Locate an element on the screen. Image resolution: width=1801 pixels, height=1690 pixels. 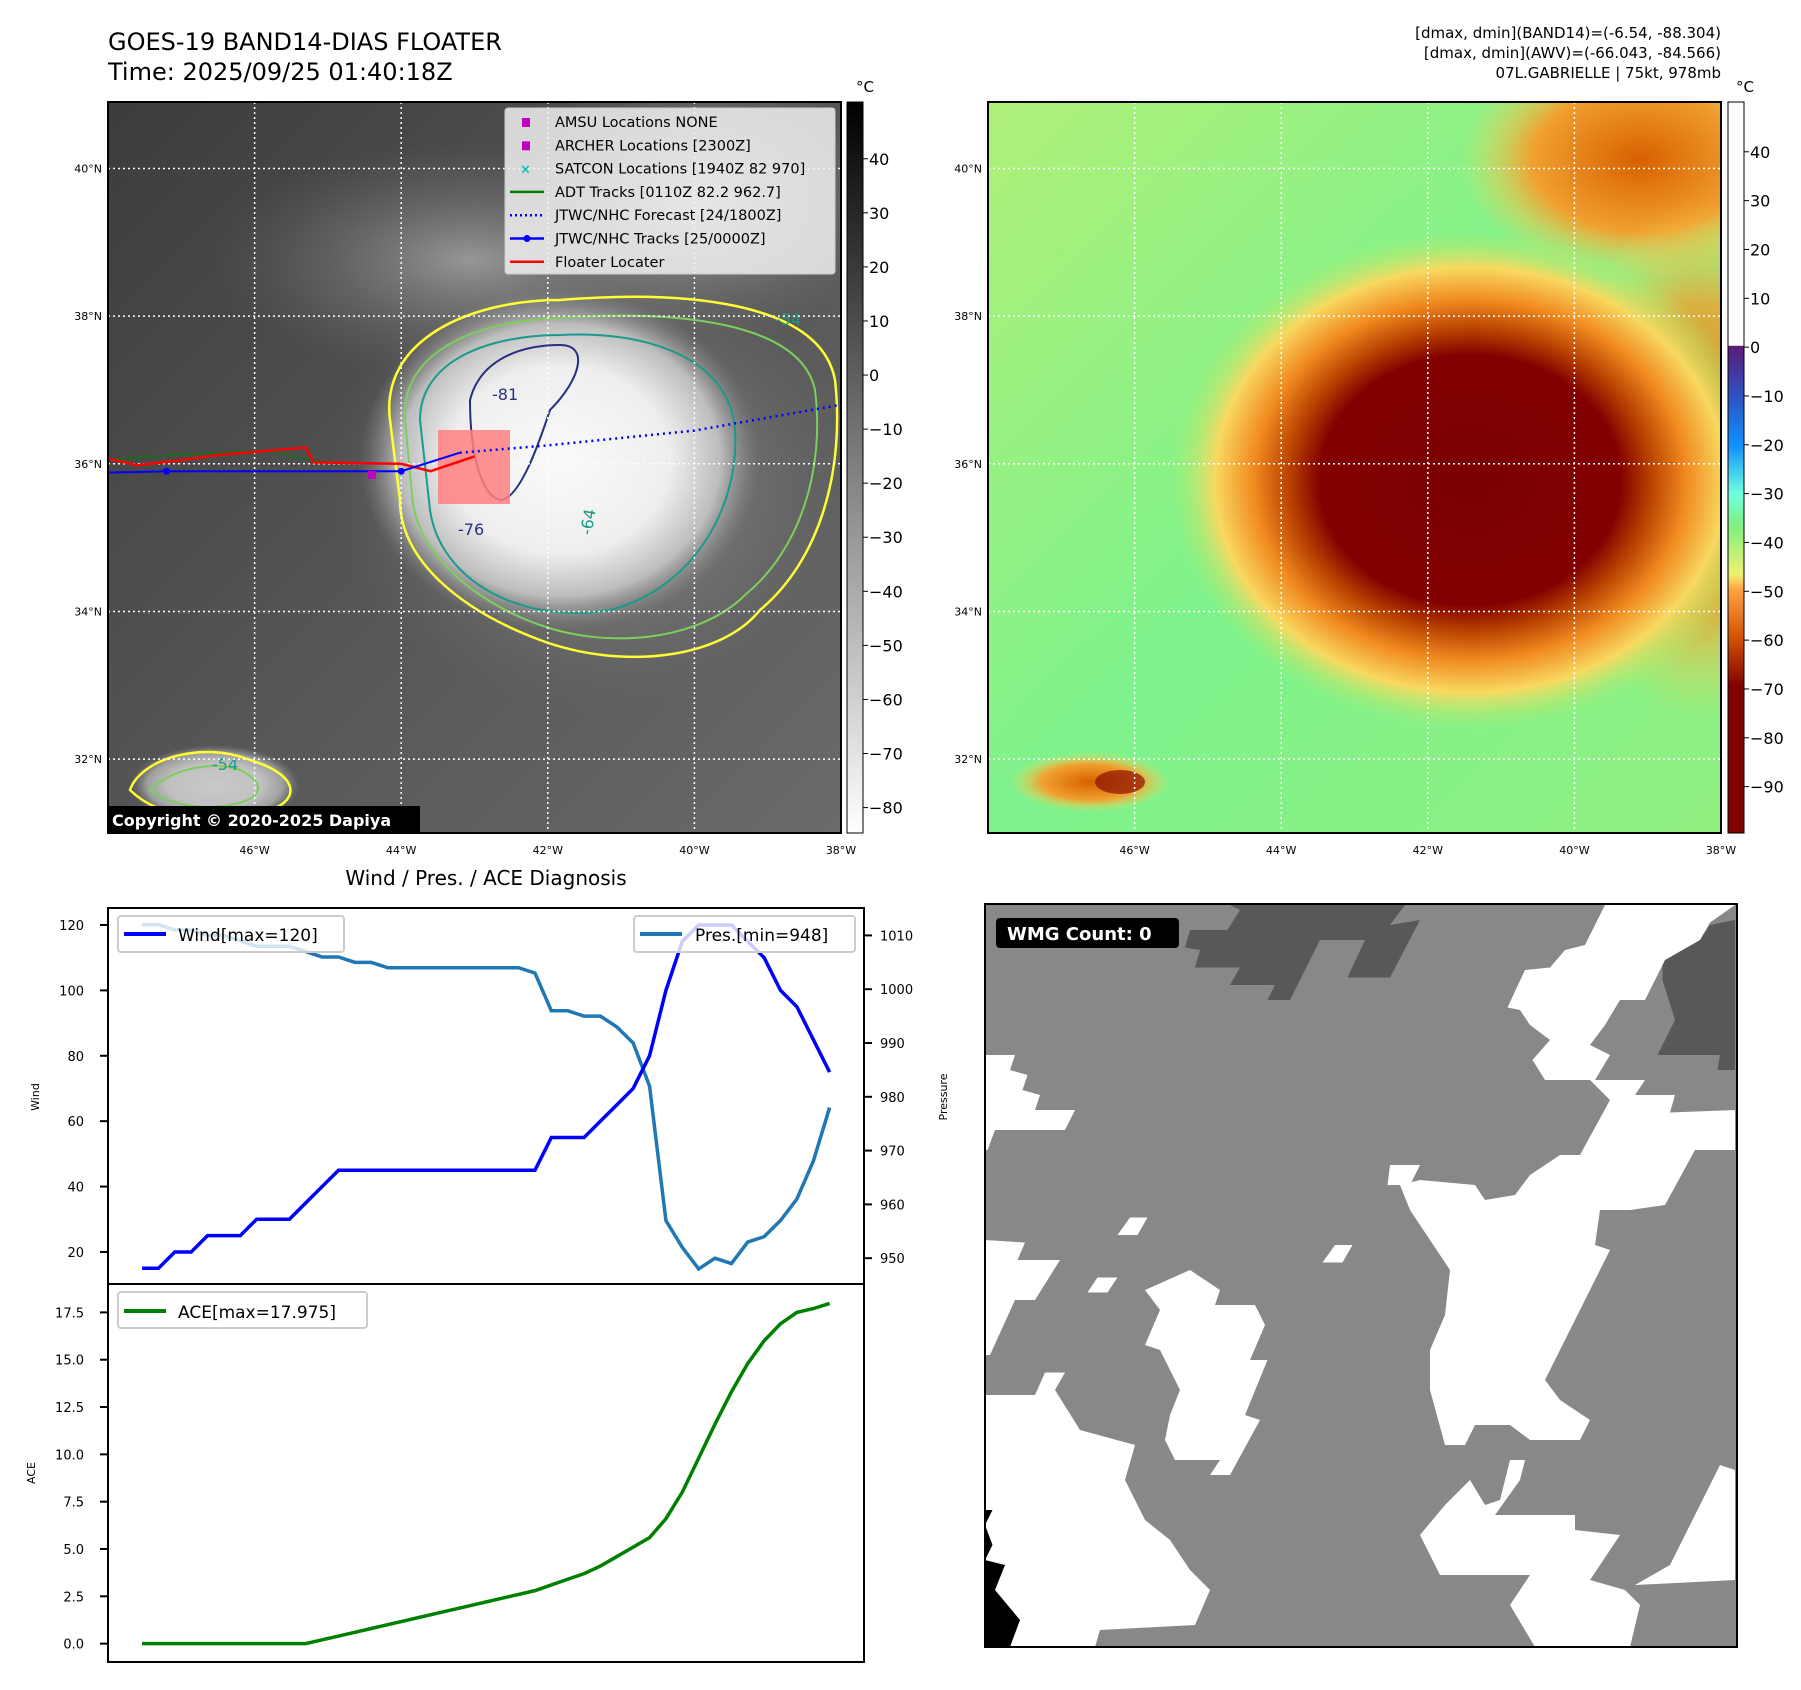
ytick-label: 10.0 is located at coordinates (69, 1455).